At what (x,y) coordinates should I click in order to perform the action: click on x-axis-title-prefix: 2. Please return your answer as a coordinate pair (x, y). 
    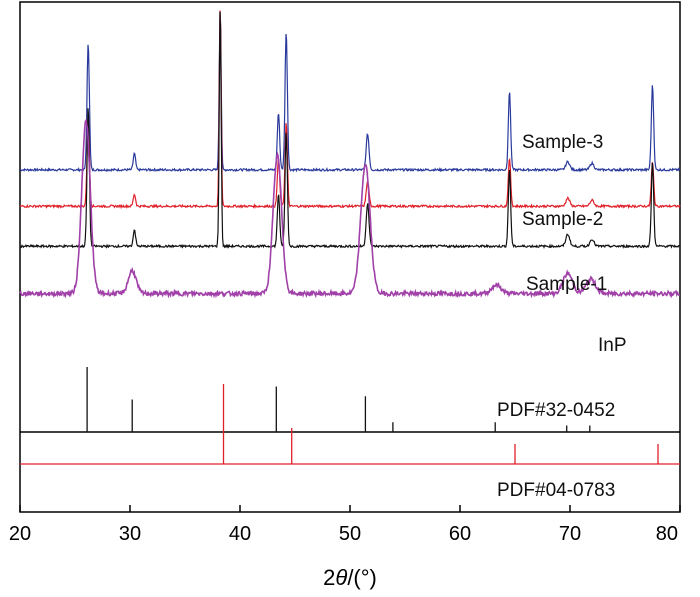
    Looking at the image, I should click on (329, 577).